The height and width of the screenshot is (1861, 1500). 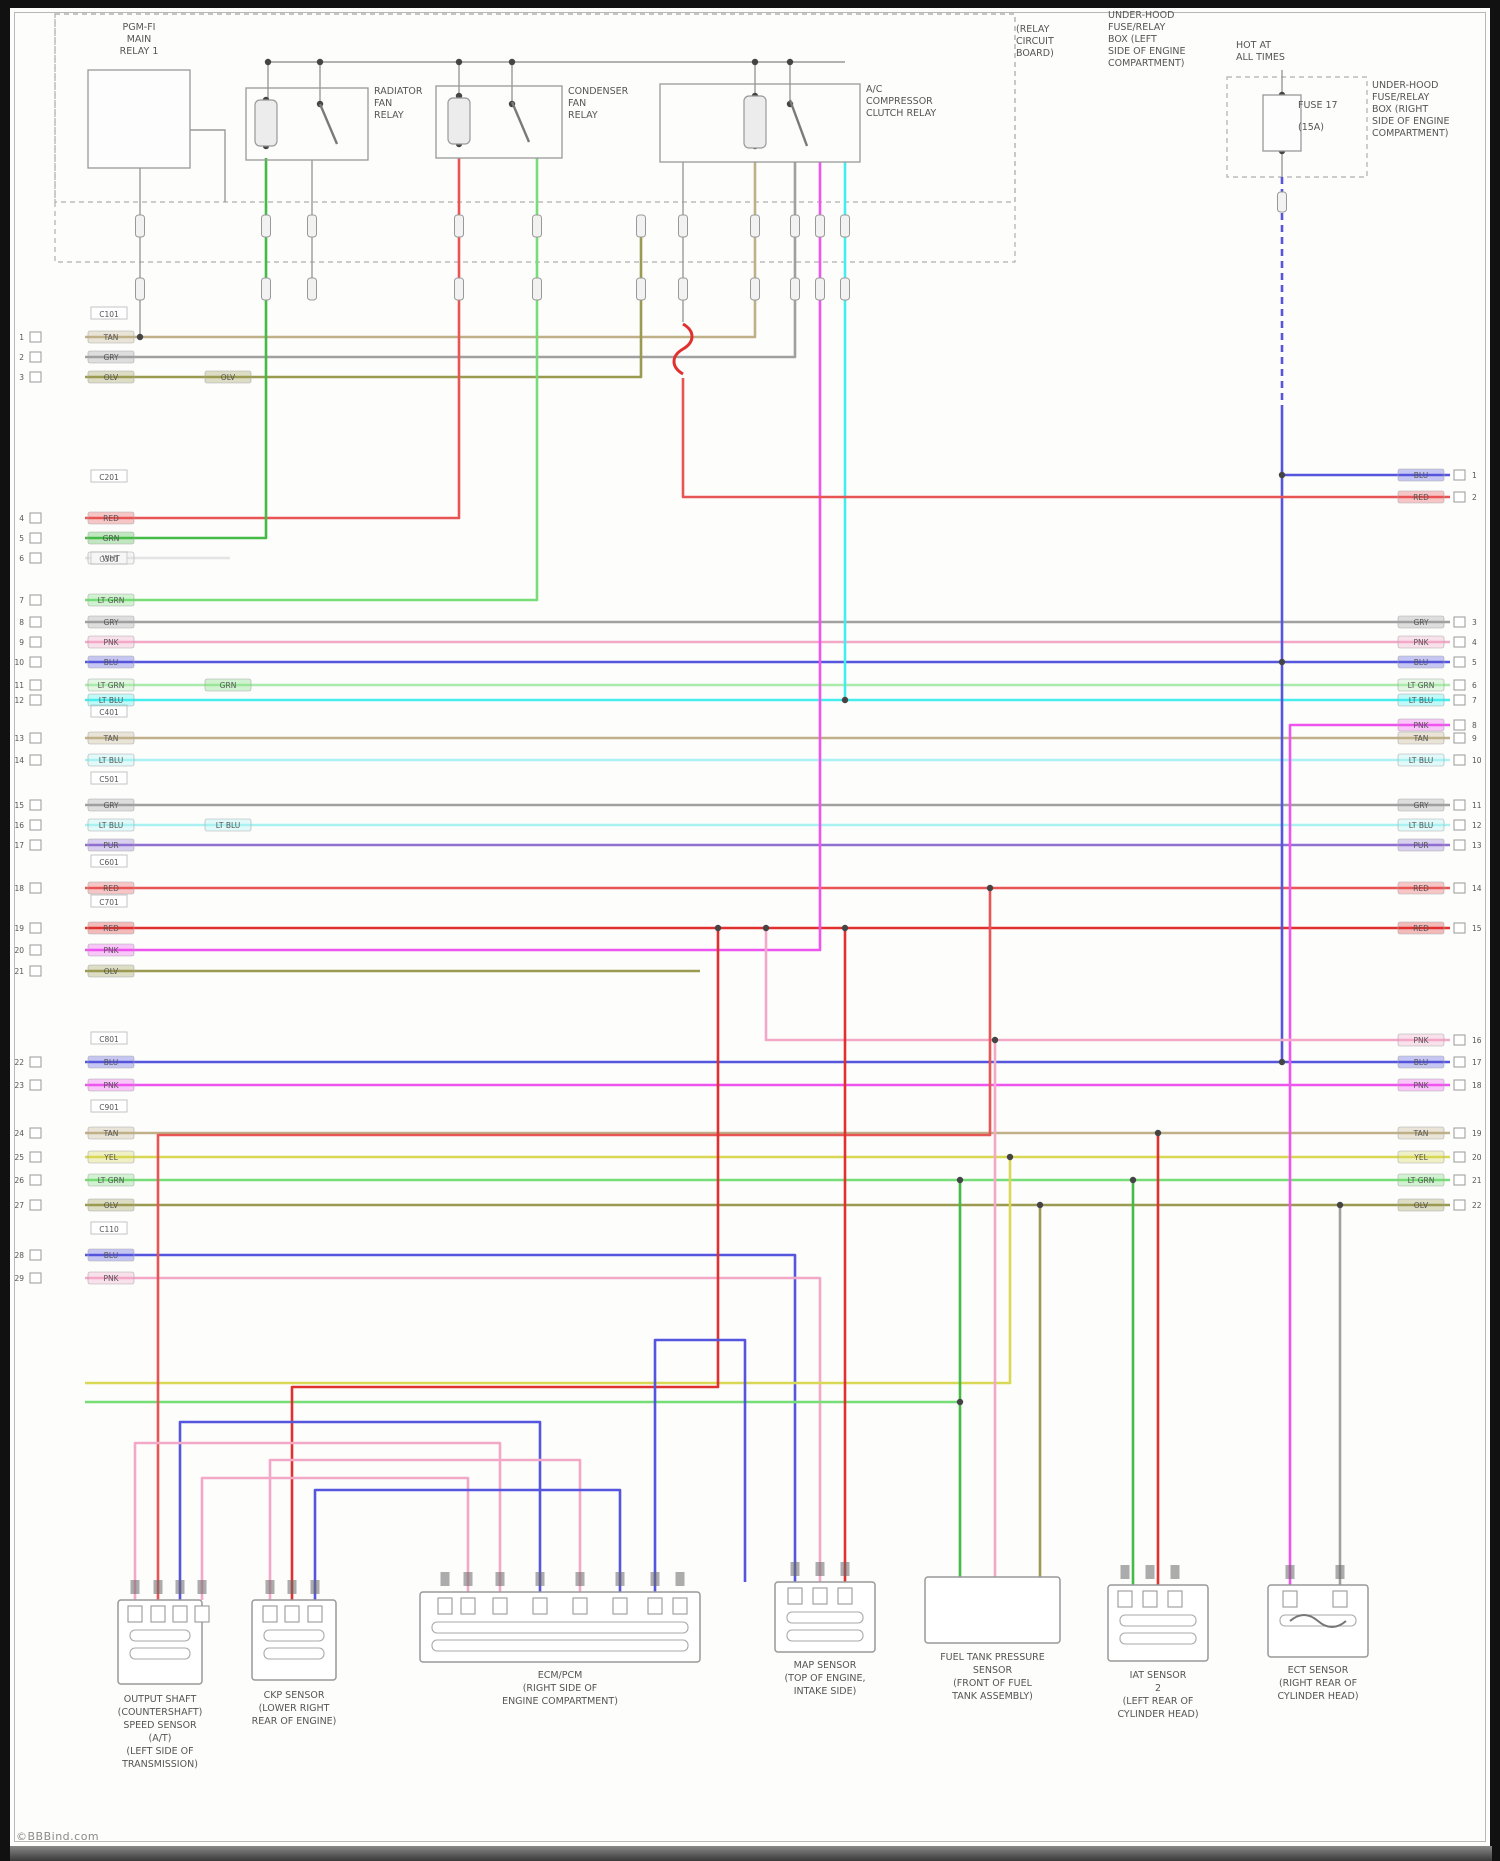 What do you see at coordinates (1253, 45) in the screenshot?
I see `component-label: HOT AT` at bounding box center [1253, 45].